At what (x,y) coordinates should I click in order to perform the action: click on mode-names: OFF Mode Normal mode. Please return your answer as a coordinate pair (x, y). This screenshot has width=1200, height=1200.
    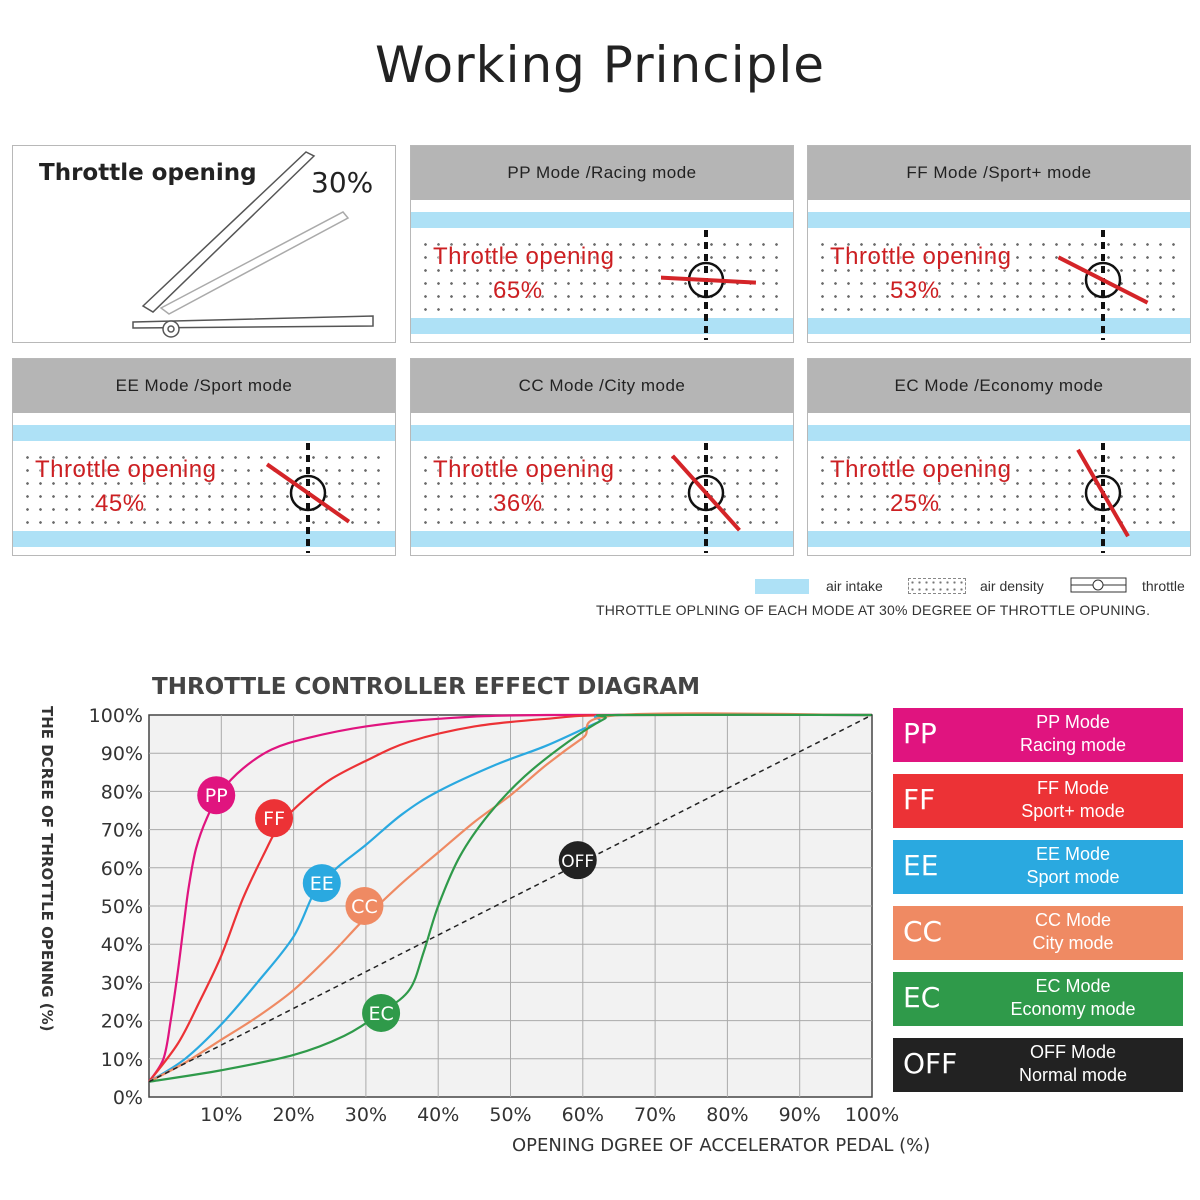
    Looking at the image, I should click on (1073, 1064).